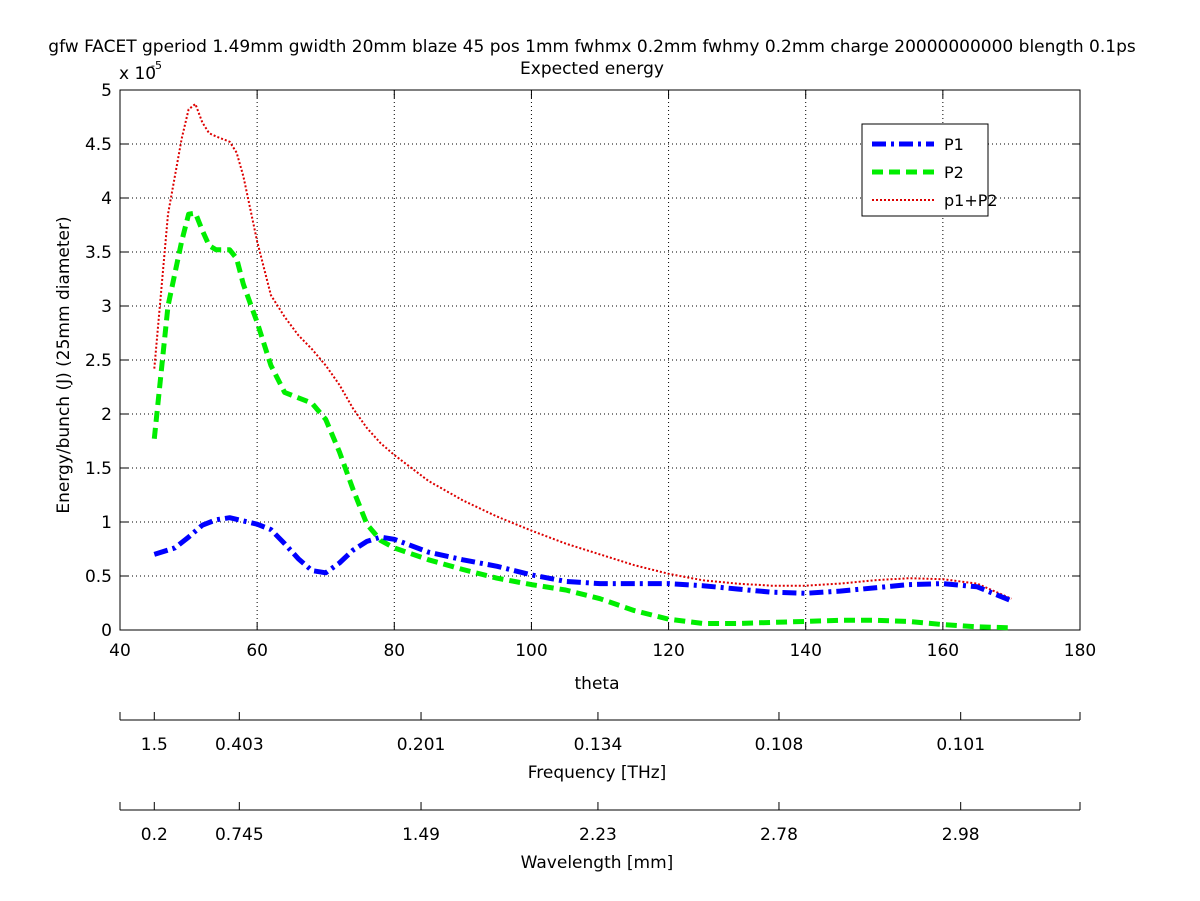  I want to click on y-tick-label: 3, so click(106, 307).